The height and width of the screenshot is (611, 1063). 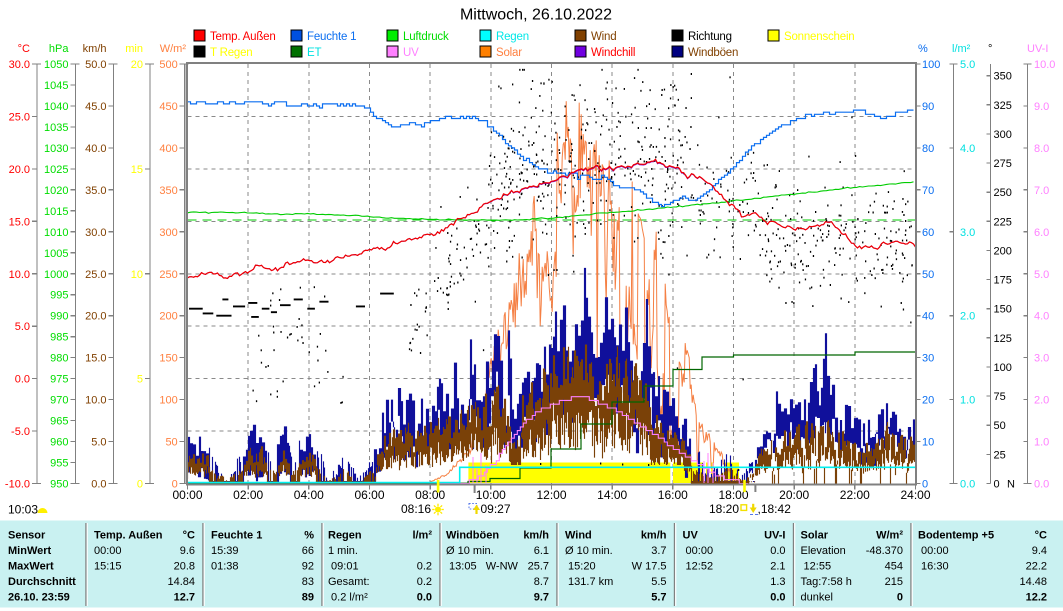 I want to click on svg-text: 970, so click(x=59, y=401).